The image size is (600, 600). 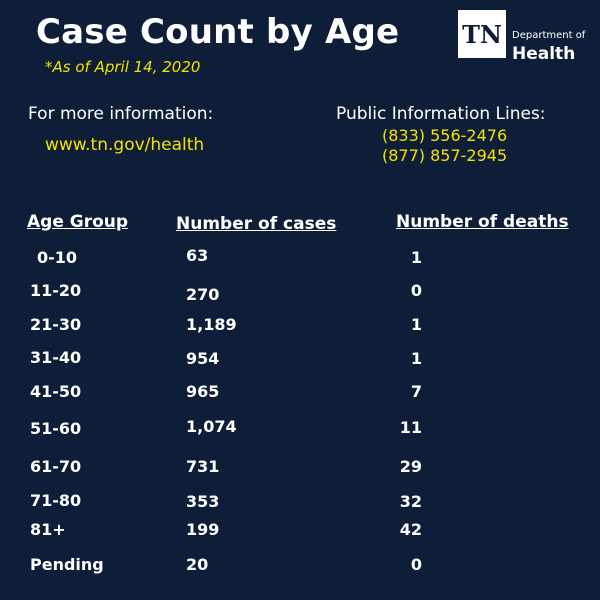 What do you see at coordinates (441, 114) in the screenshot?
I see `public-info-lines-label: Public Information Lines:` at bounding box center [441, 114].